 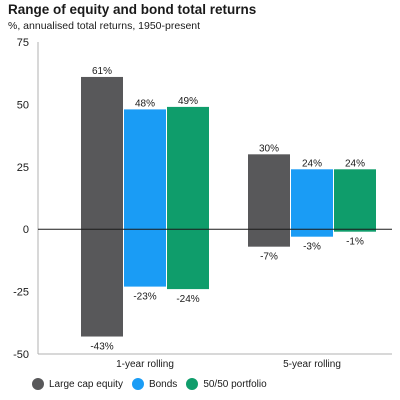 I want to click on x-category-label: 1-year rolling, so click(x=145, y=364).